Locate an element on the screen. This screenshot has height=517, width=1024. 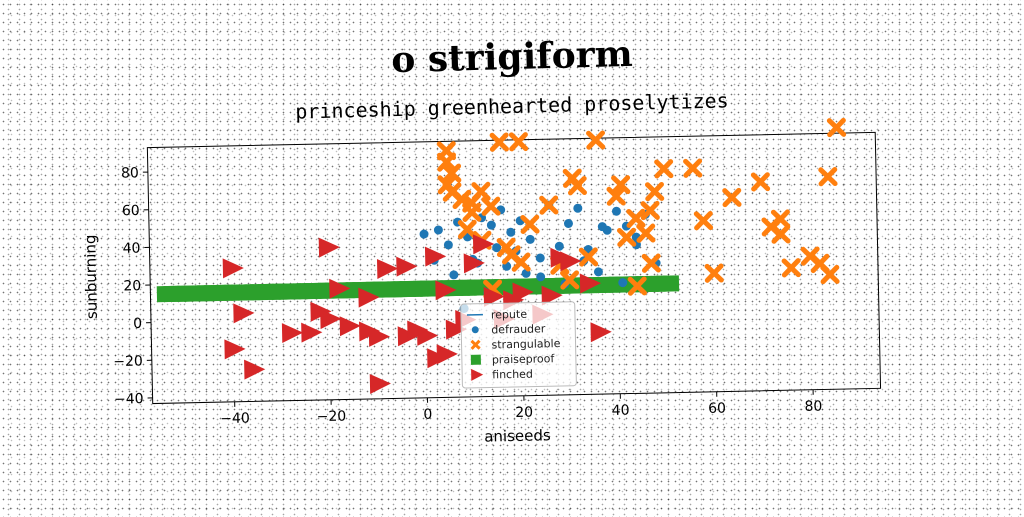
y-tick-label: 40 is located at coordinates (131, 249).